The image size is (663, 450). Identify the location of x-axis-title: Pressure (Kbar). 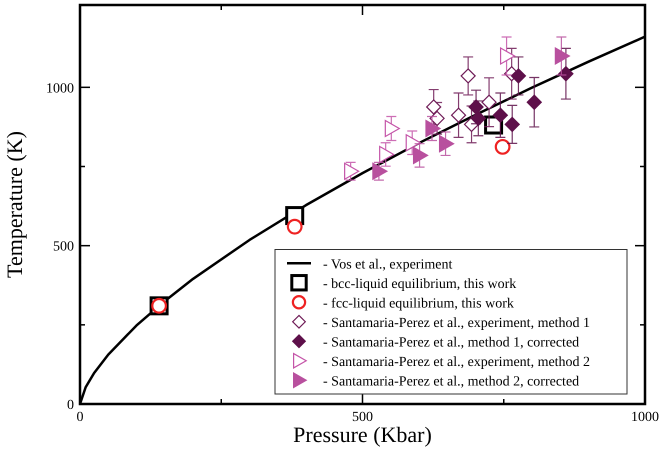
(362, 434).